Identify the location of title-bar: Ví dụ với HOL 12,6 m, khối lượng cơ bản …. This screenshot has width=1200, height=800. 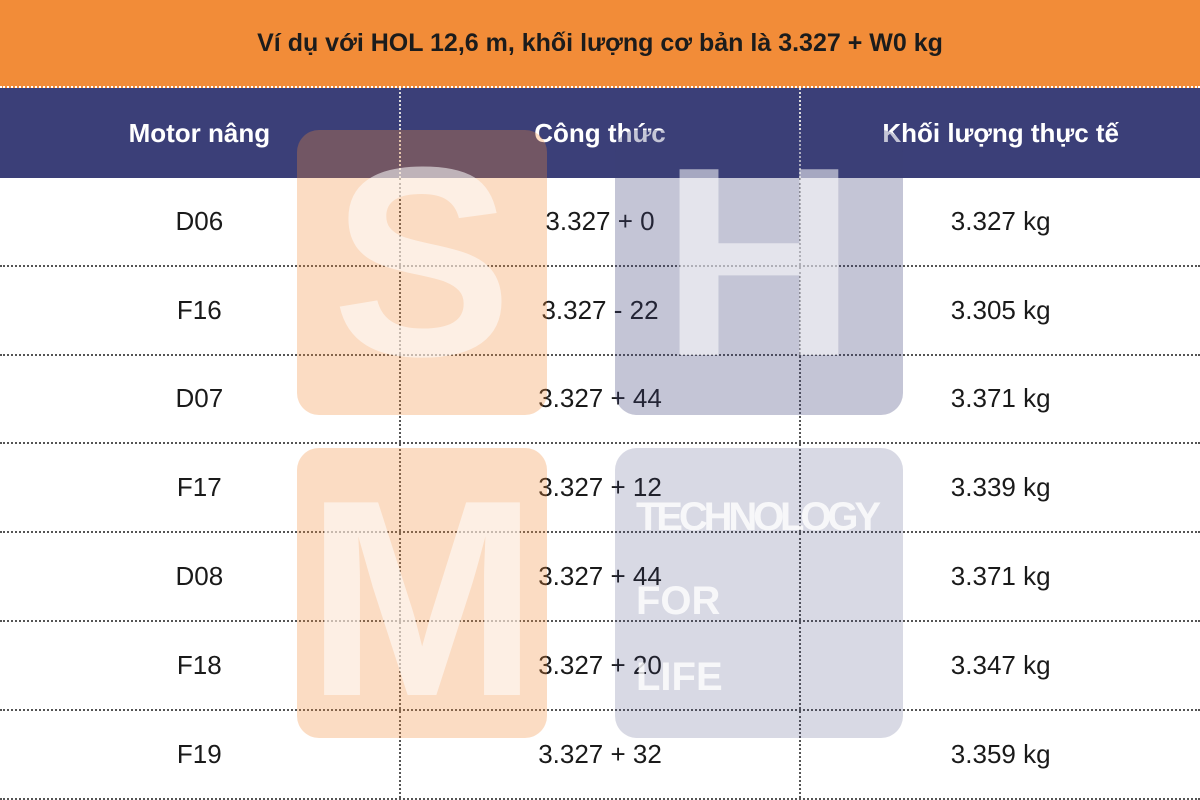
(600, 44).